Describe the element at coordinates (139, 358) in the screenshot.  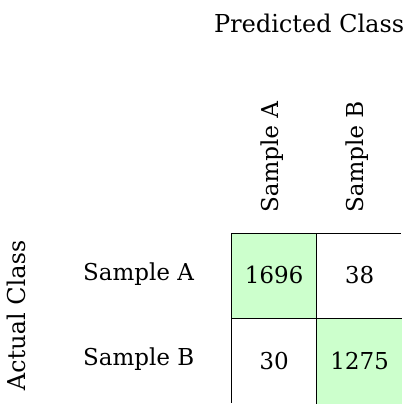
I see `row-label-sample-b: Sample B` at that location.